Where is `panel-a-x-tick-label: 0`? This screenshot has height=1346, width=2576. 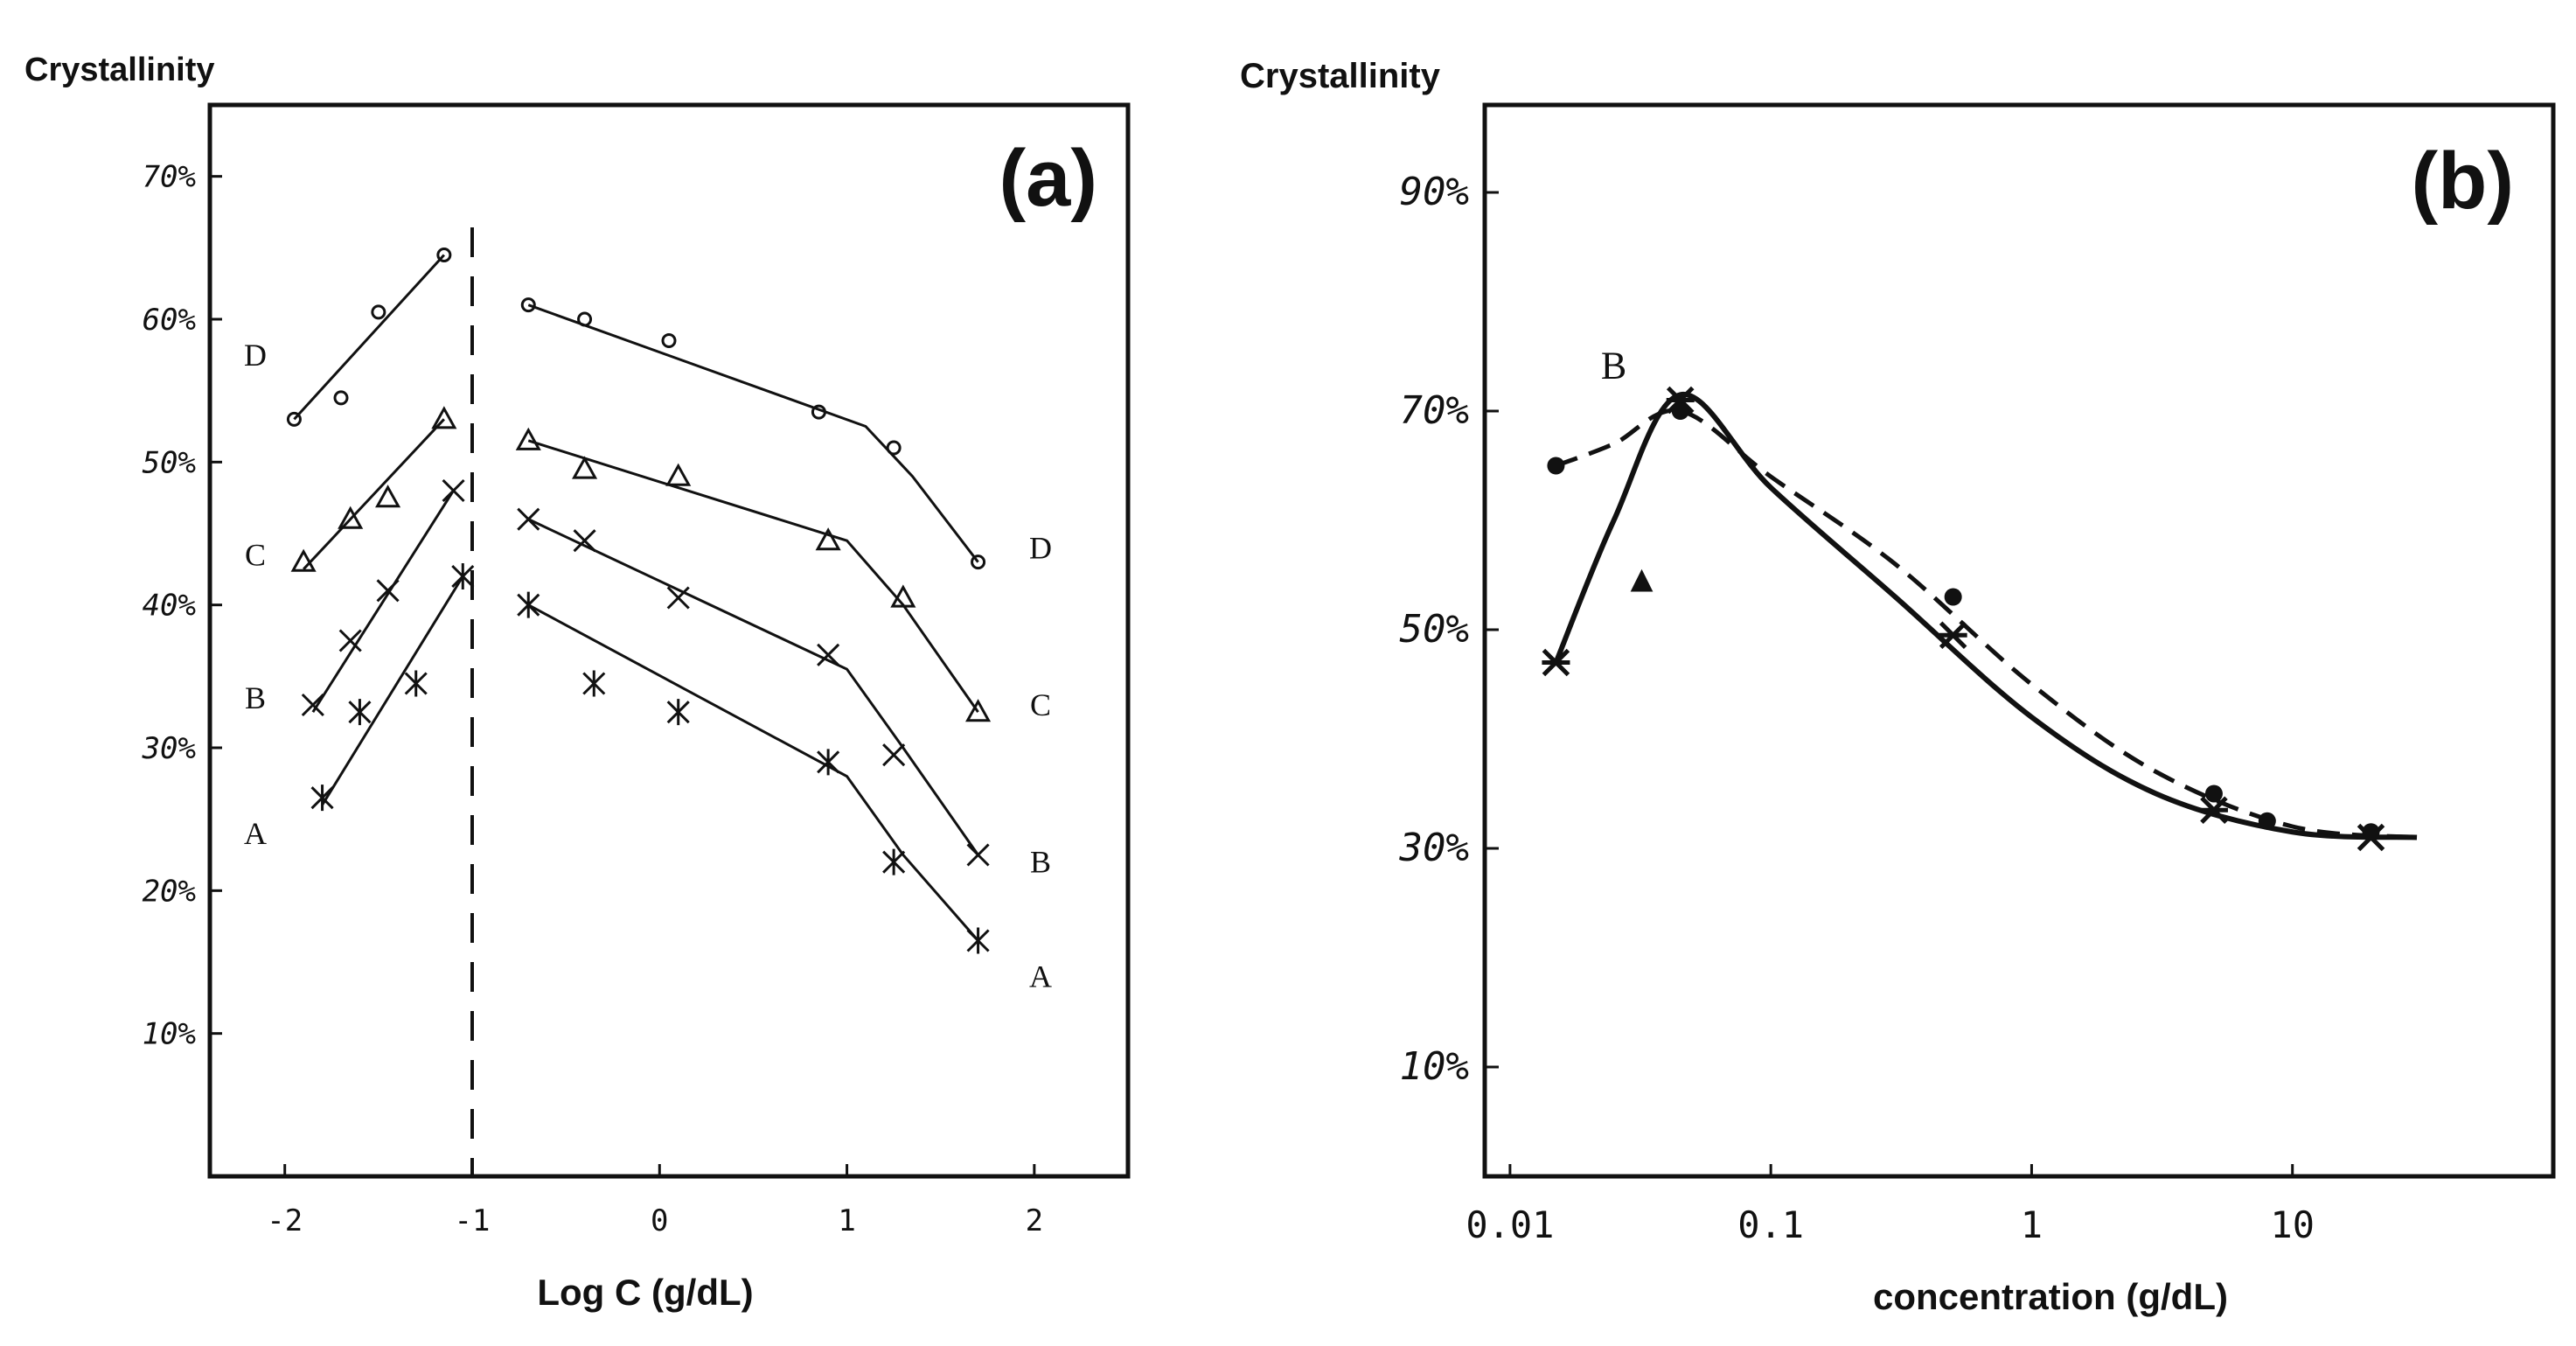 panel-a-x-tick-label: 0 is located at coordinates (659, 1220).